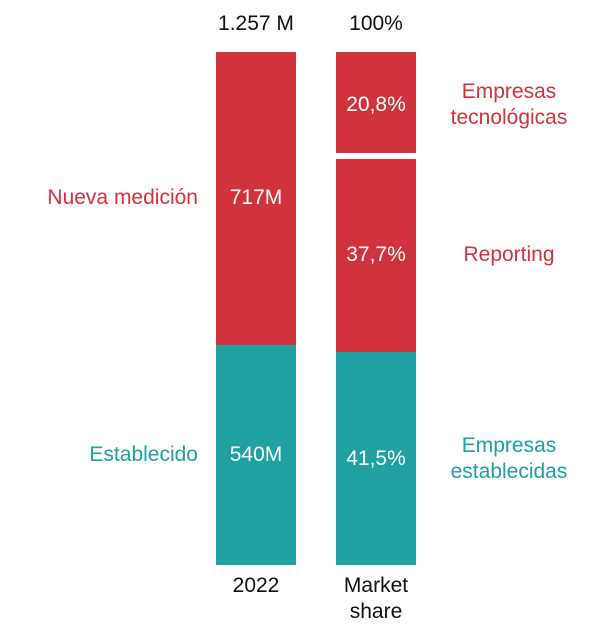 The height and width of the screenshot is (637, 591). What do you see at coordinates (509, 255) in the screenshot?
I see `series-label: Reporting` at bounding box center [509, 255].